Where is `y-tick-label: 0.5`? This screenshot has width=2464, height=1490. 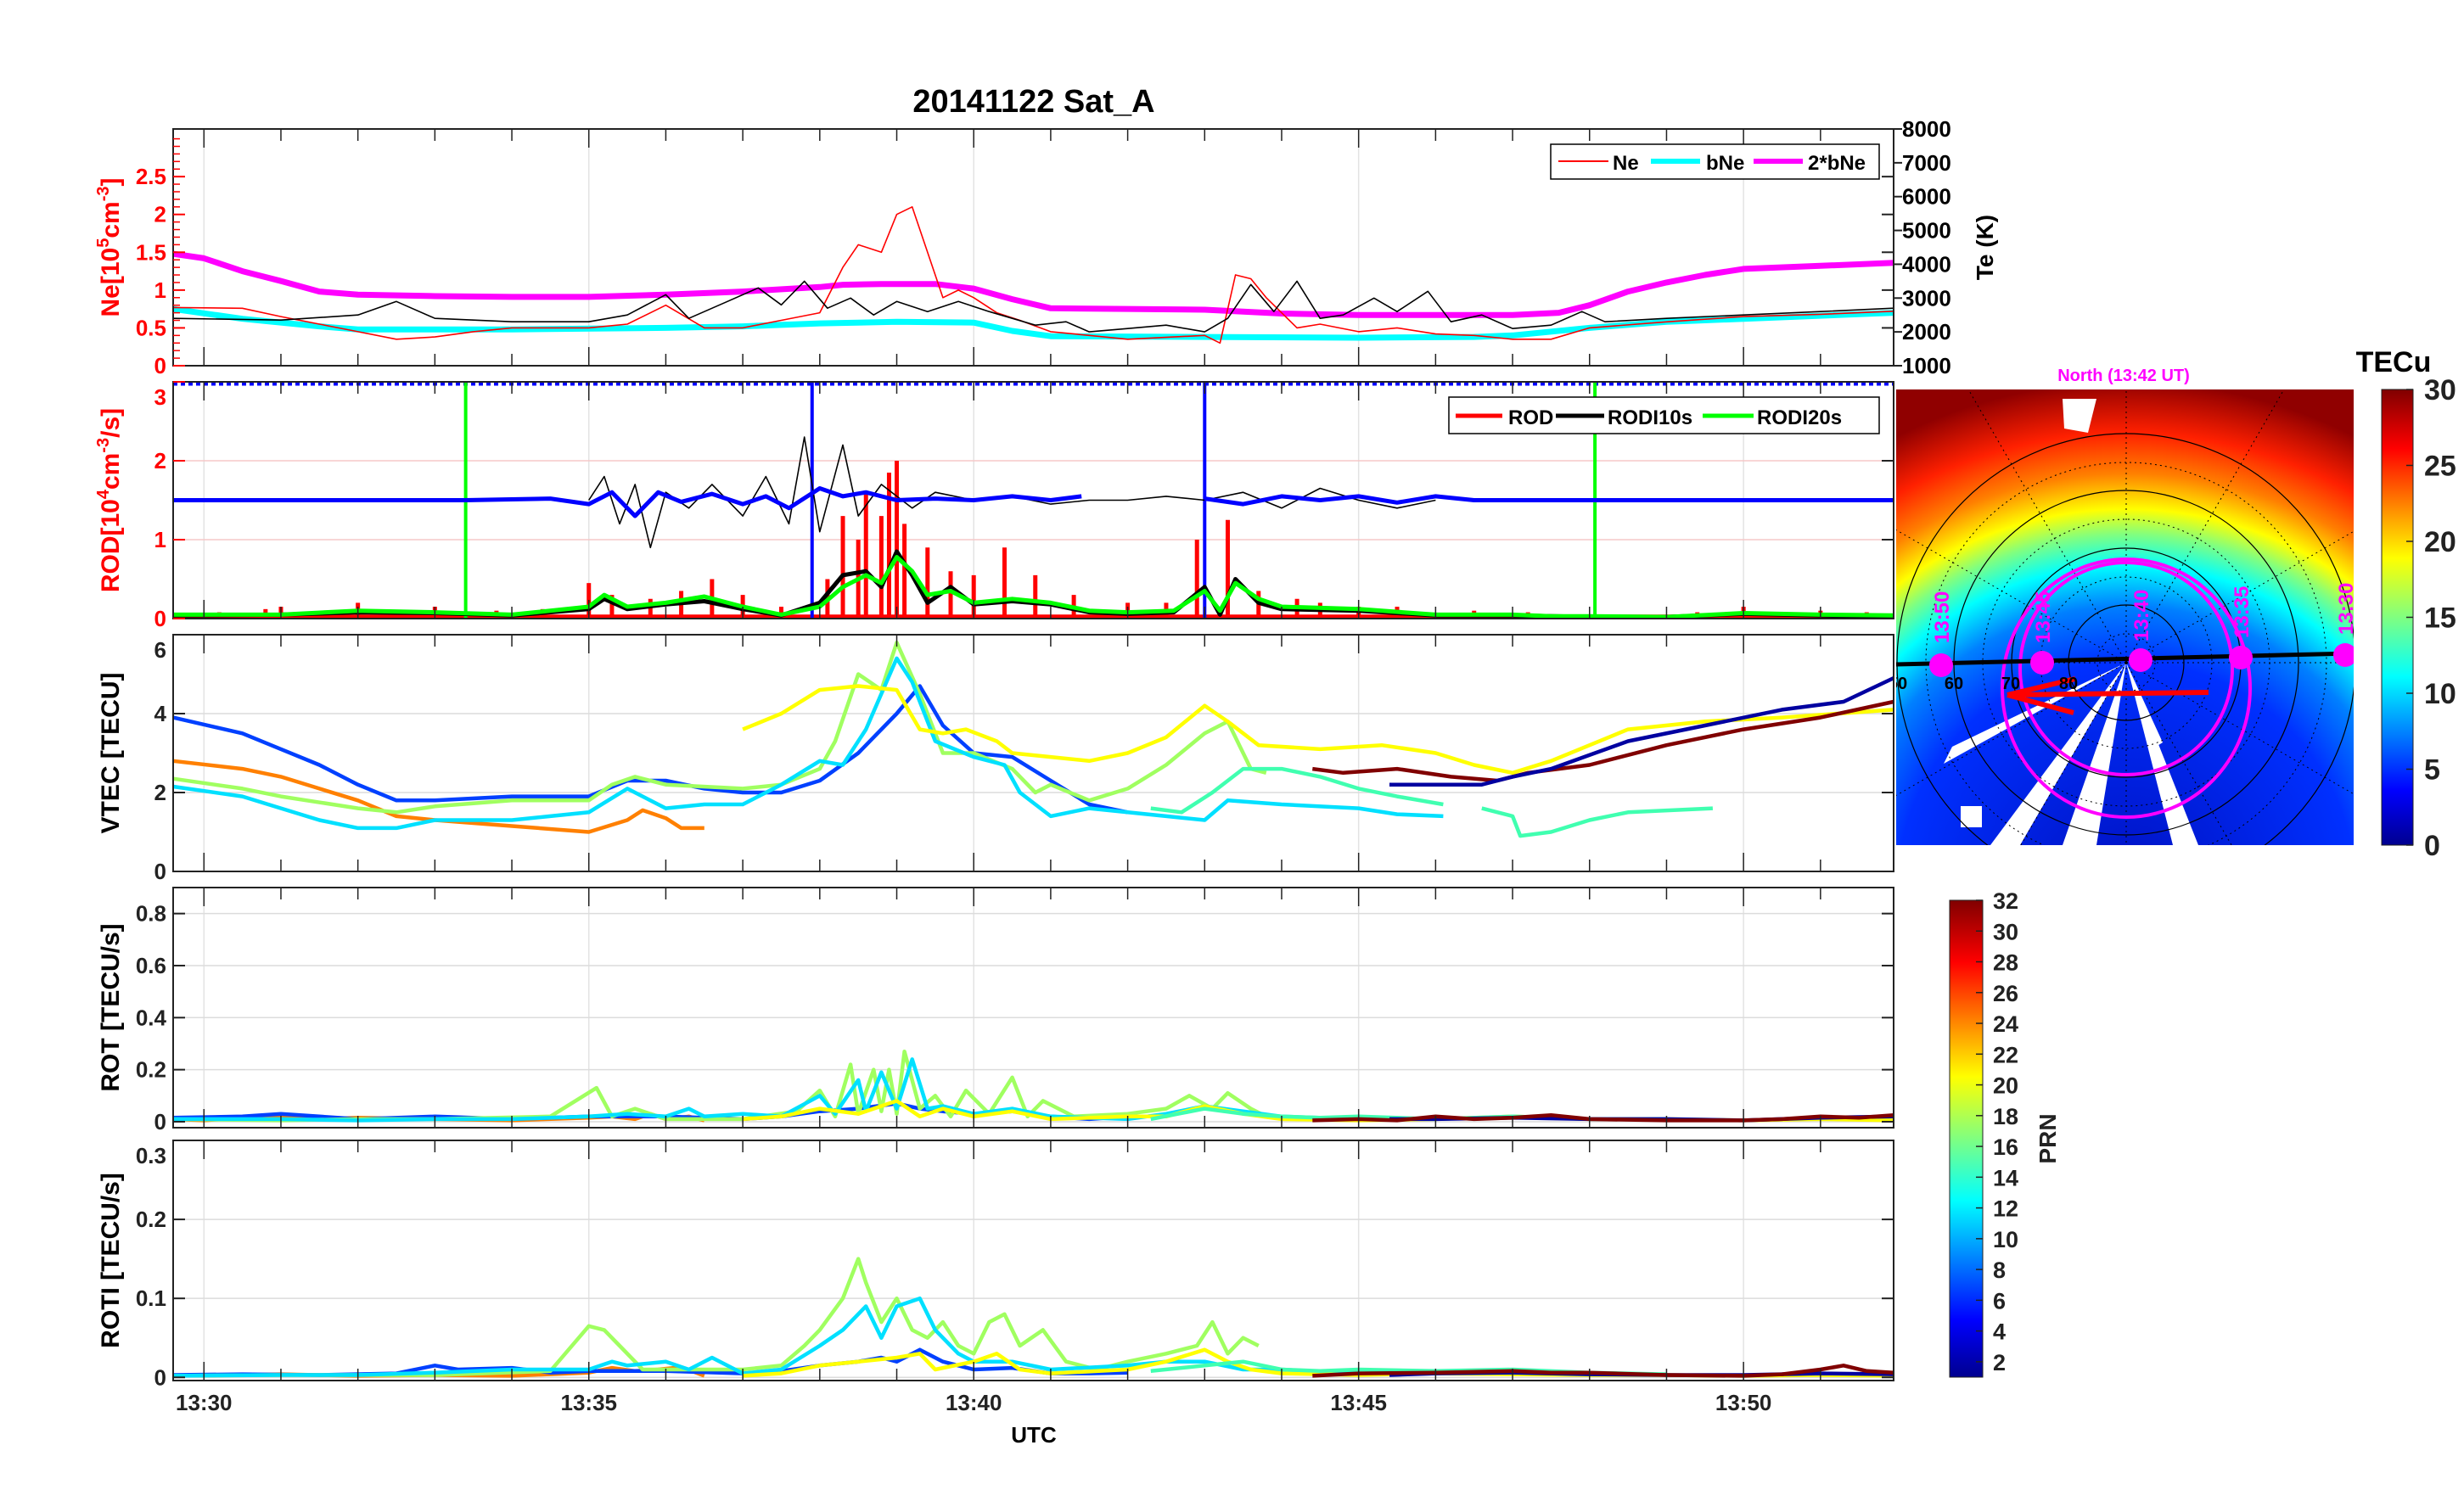 y-tick-label: 0.5 is located at coordinates (151, 327).